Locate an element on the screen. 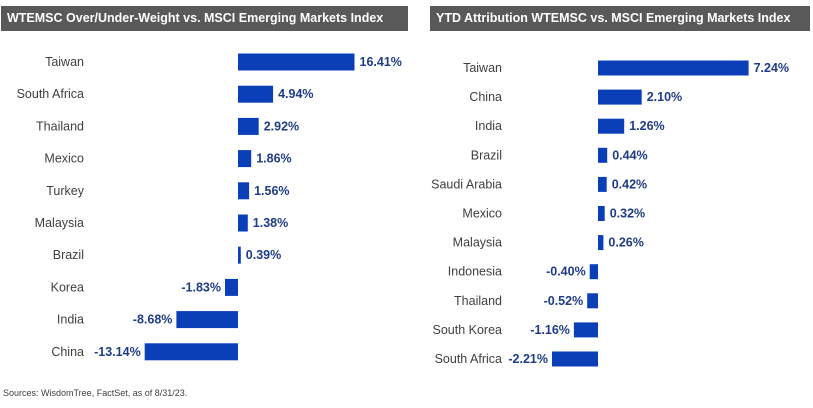 This screenshot has height=408, width=813. bar-korea is located at coordinates (231, 287).